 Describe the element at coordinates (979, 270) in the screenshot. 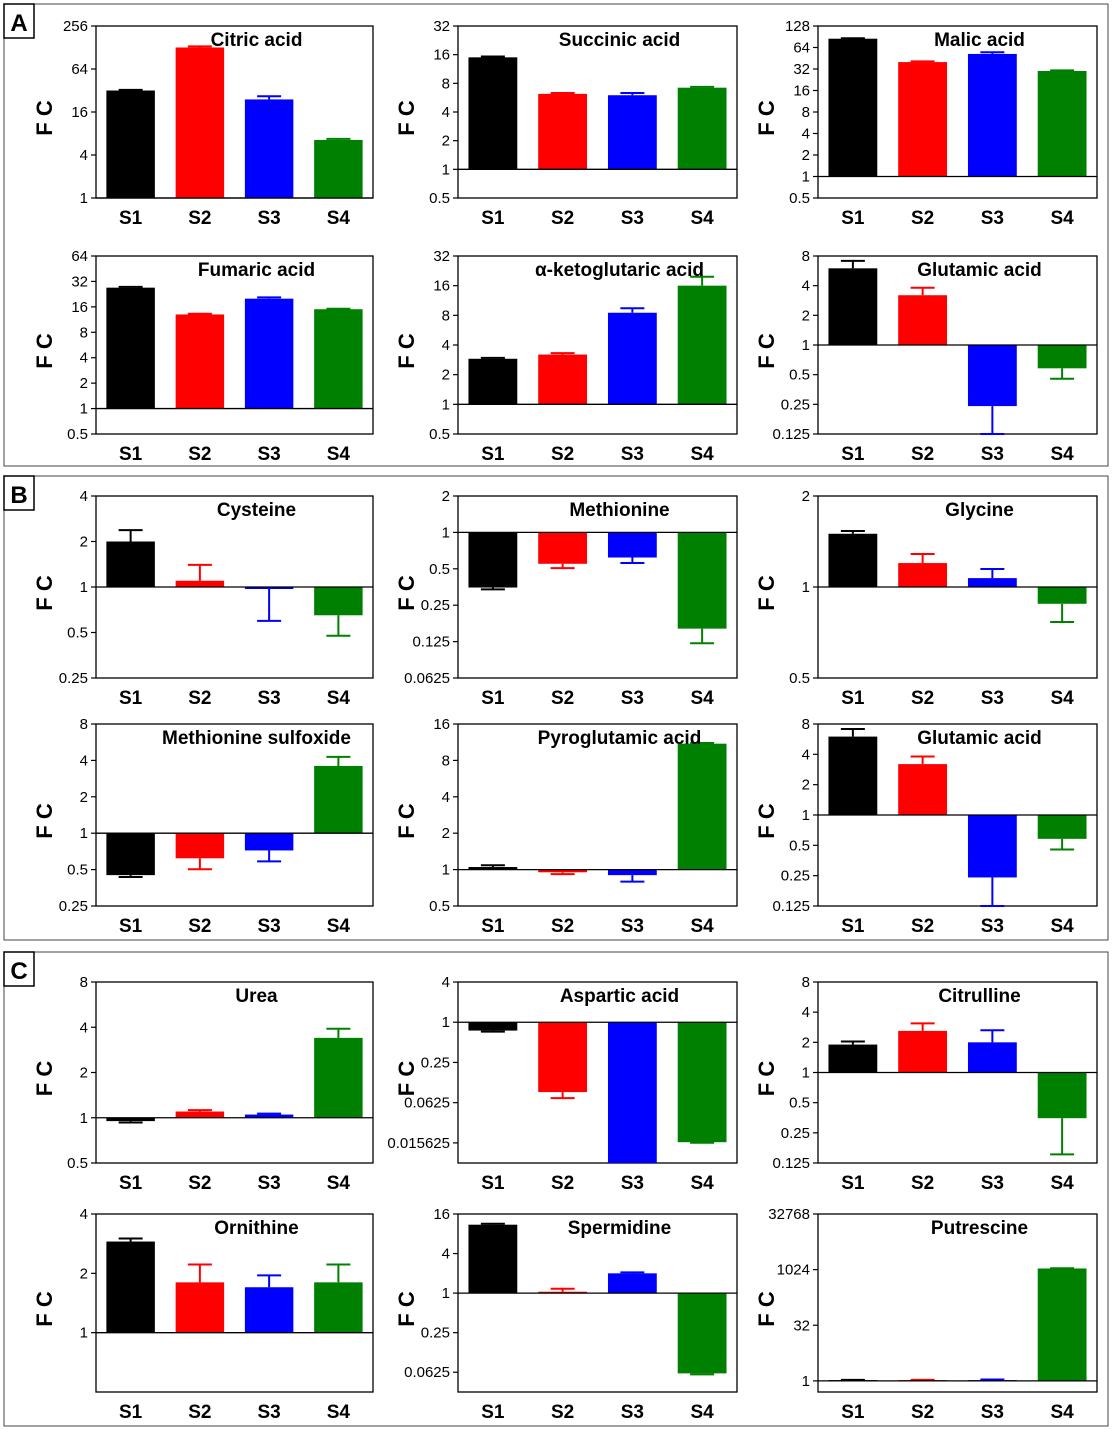

I see `chart-title: Glutamic acid` at that location.